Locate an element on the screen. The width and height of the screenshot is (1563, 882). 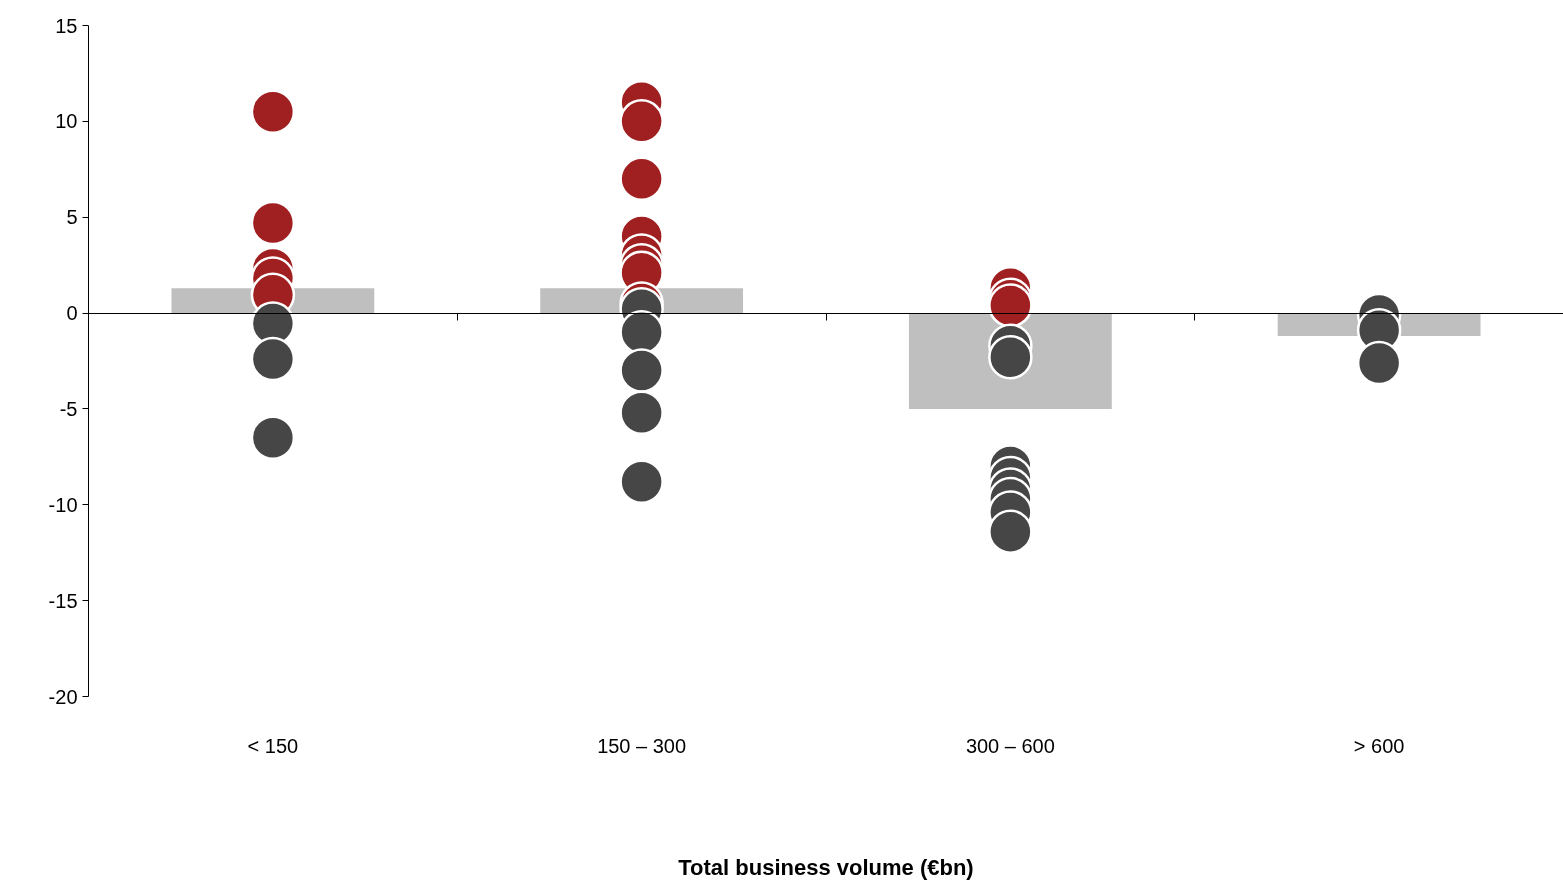
y-tick-label: 10 is located at coordinates (66, 121).